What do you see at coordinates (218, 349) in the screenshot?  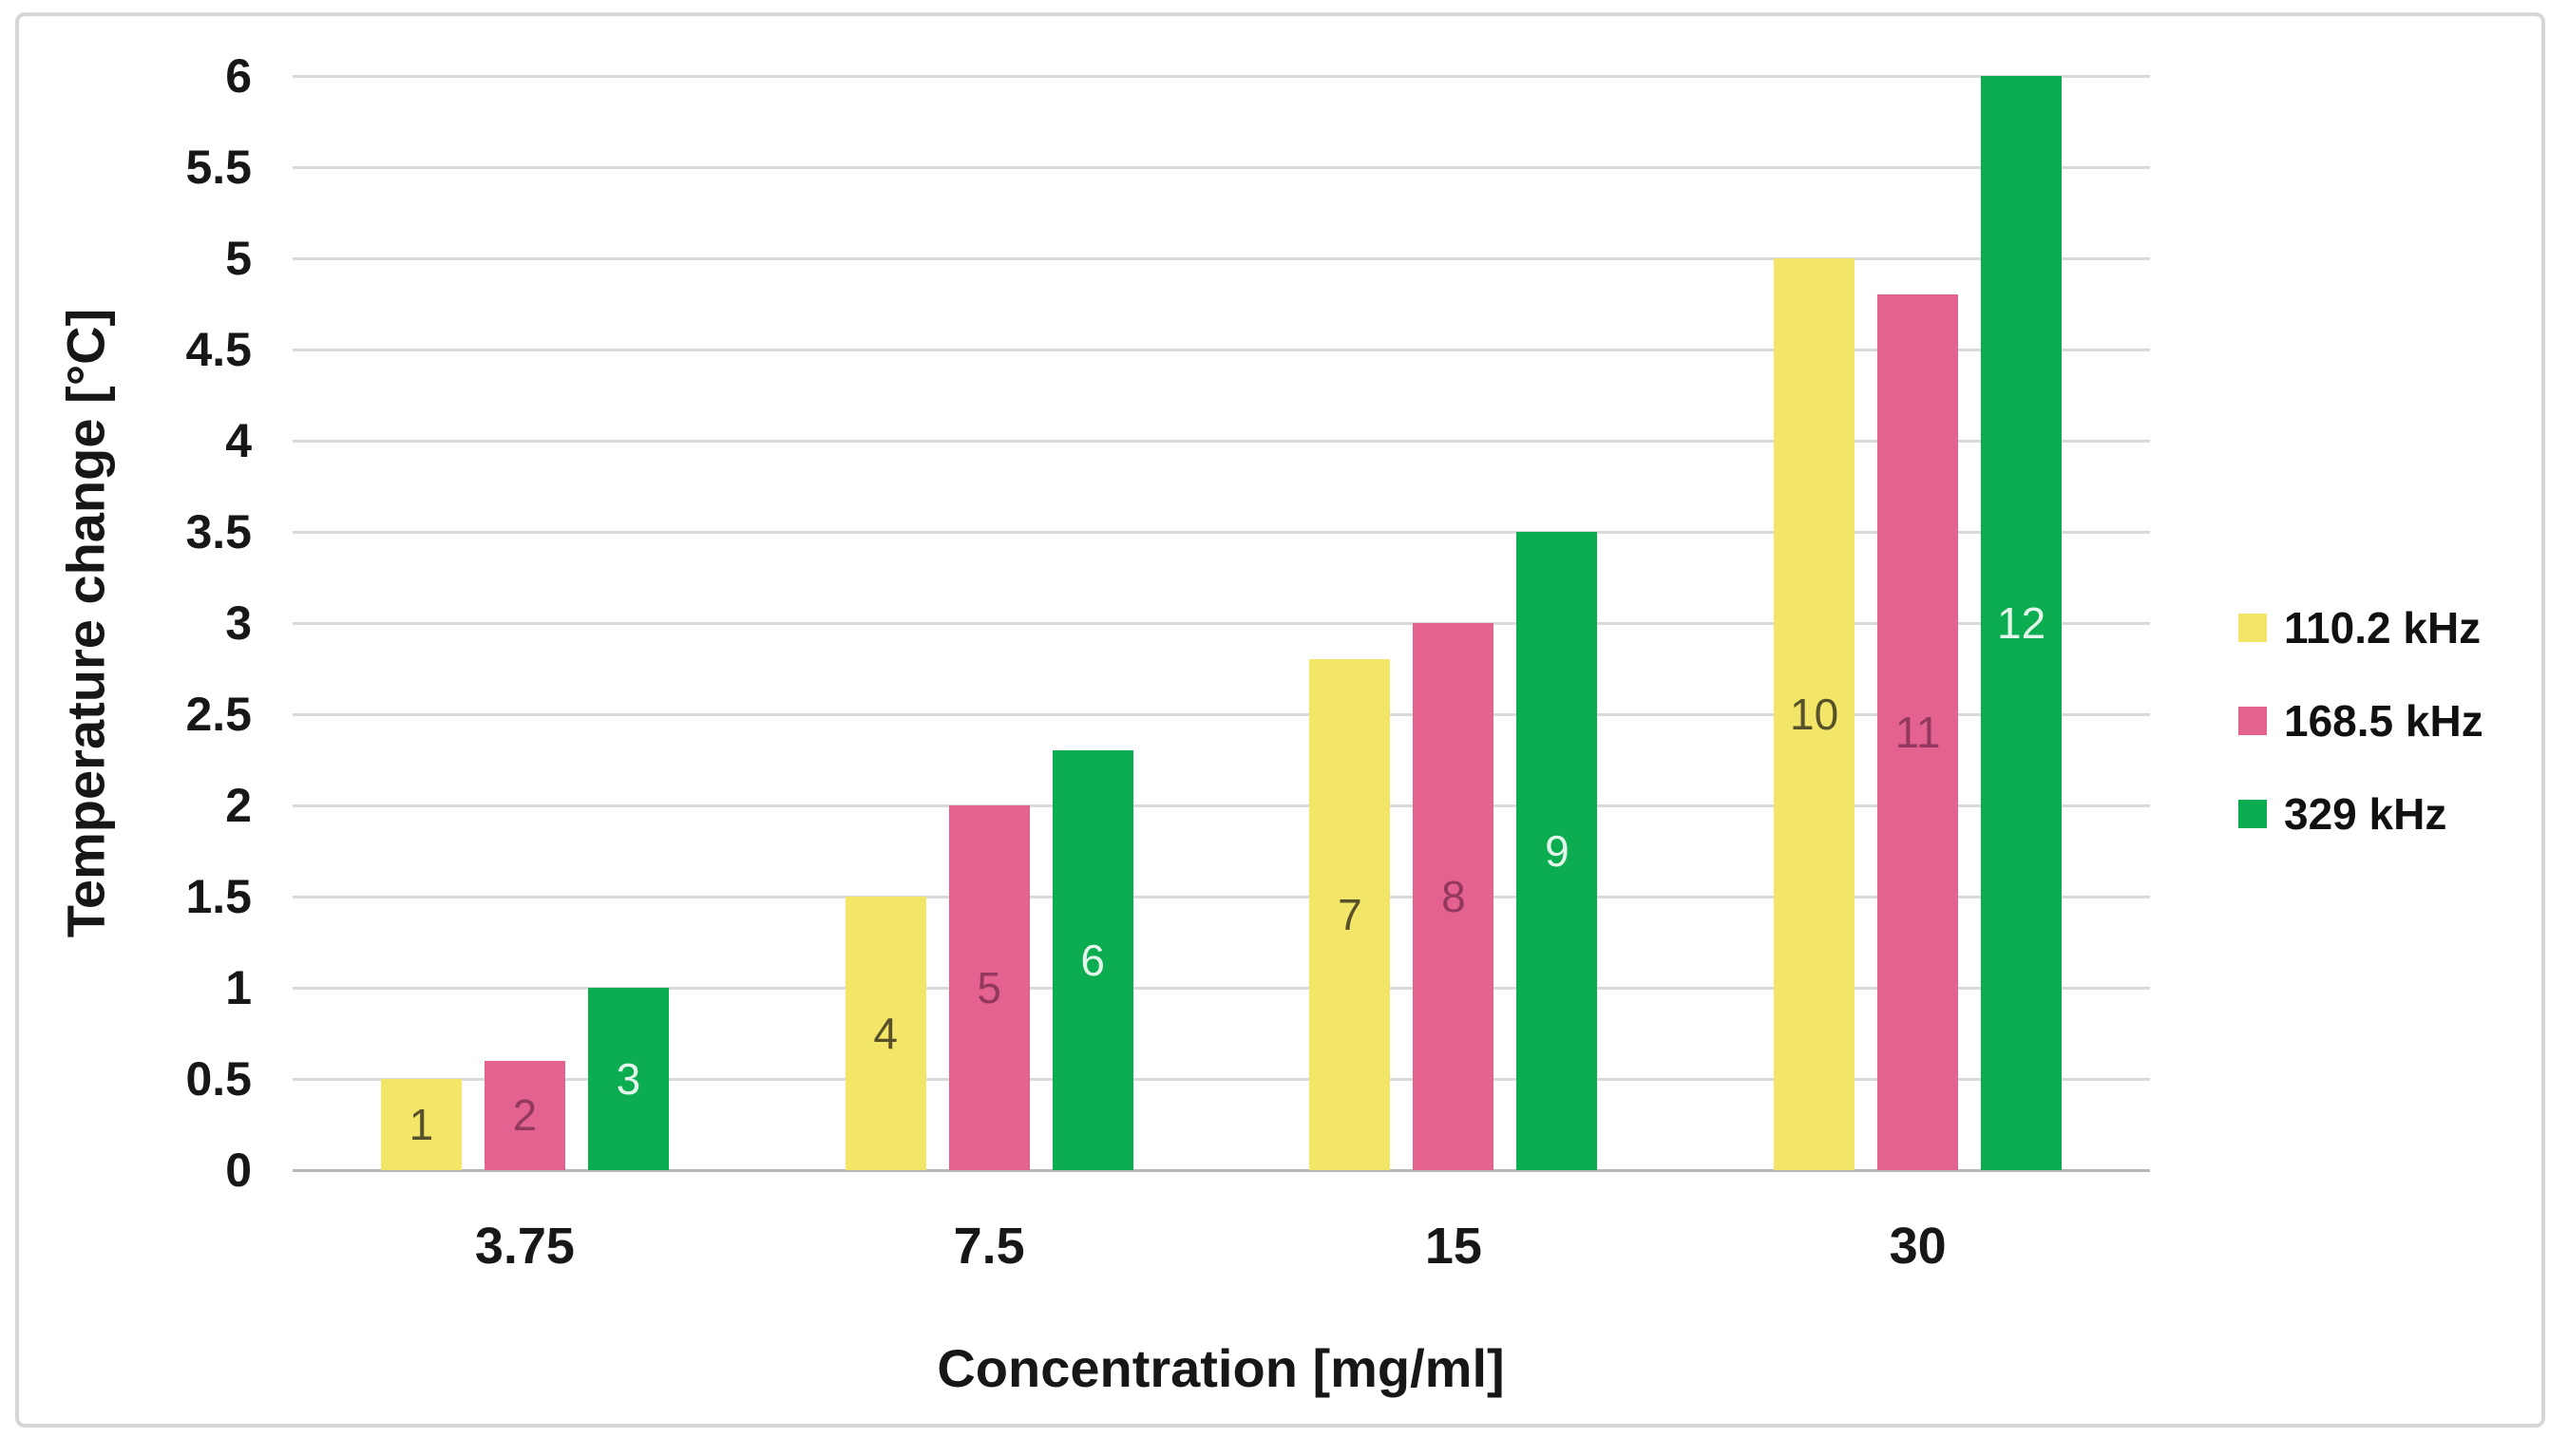 I see `y-tick-label: 4.5` at bounding box center [218, 349].